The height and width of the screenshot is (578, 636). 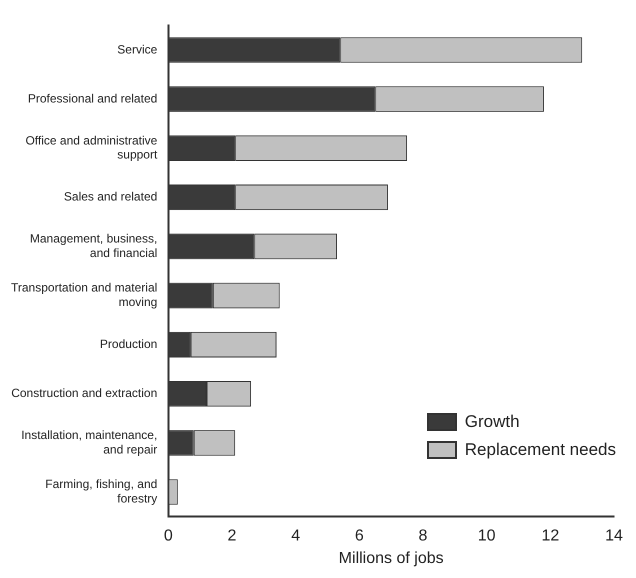 What do you see at coordinates (129, 343) in the screenshot?
I see `y-tick-label: Production` at bounding box center [129, 343].